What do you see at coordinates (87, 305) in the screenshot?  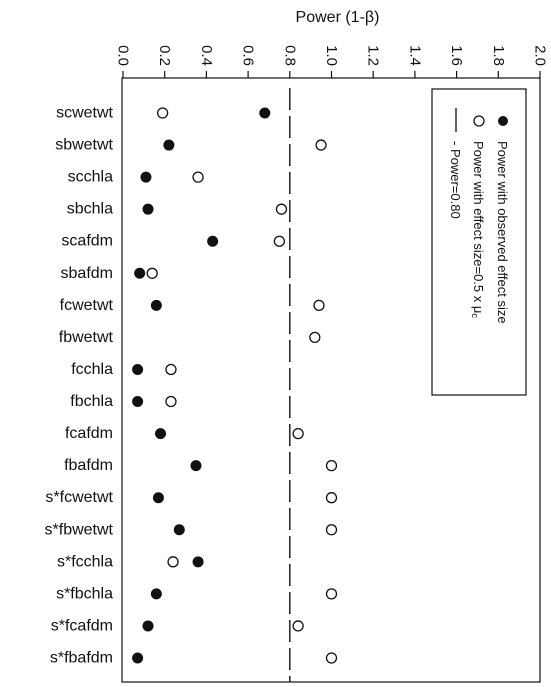 I see `category-label: fcwetwt` at bounding box center [87, 305].